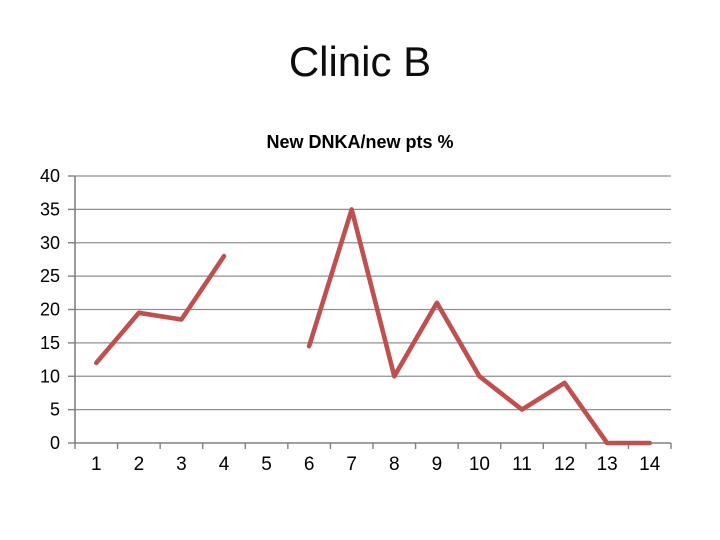 The image size is (720, 540). What do you see at coordinates (360, 61) in the screenshot?
I see `slide-title: Clinic B` at bounding box center [360, 61].